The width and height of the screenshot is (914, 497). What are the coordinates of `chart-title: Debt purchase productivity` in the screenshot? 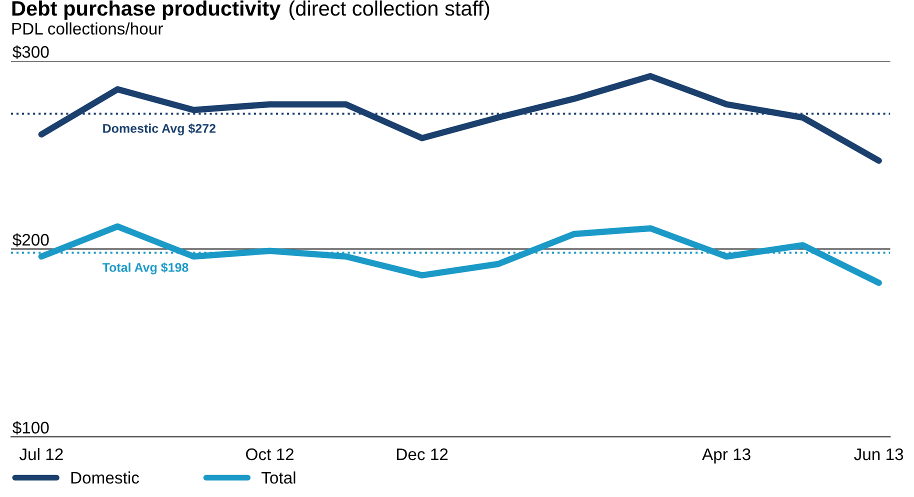 It's located at (146, 10).